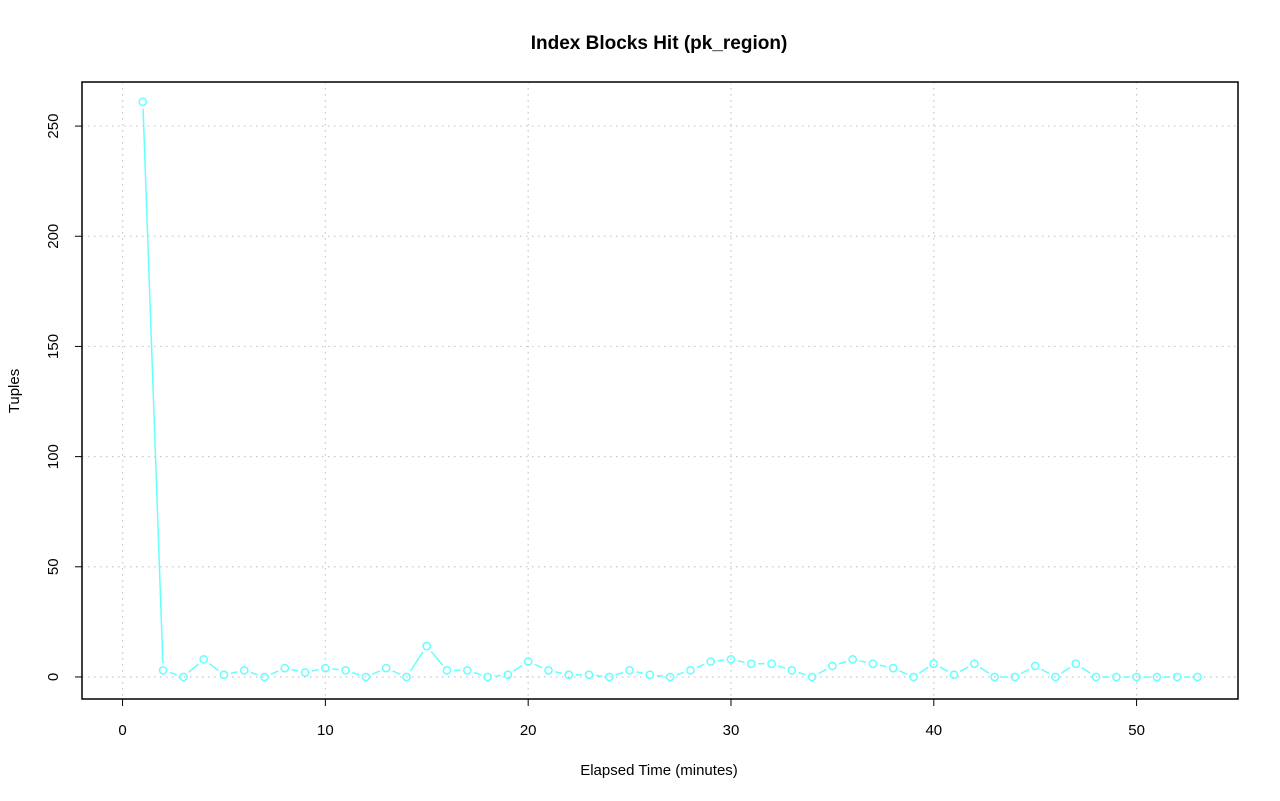  I want to click on y-tick-label: 150, so click(53, 346).